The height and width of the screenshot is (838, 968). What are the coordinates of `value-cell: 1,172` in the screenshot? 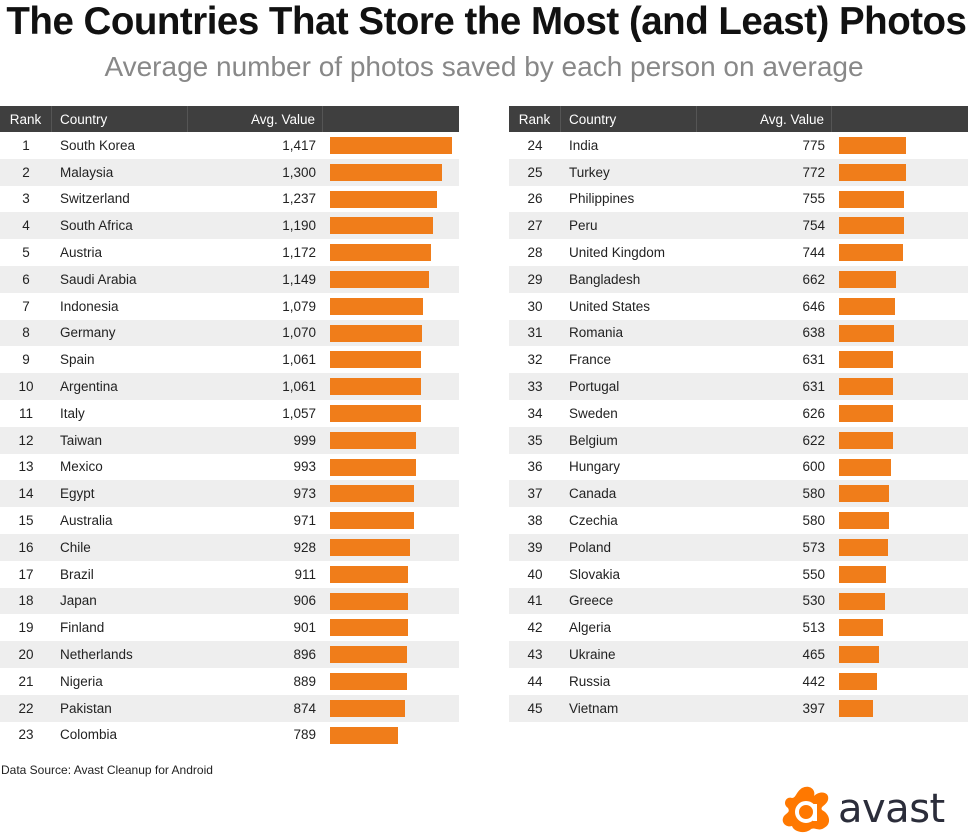 It's located at (299, 253).